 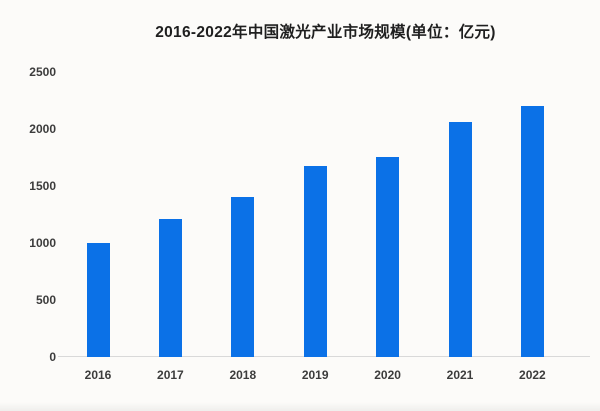 What do you see at coordinates (300, 406) in the screenshot?
I see `photo-edge-shadow` at bounding box center [300, 406].